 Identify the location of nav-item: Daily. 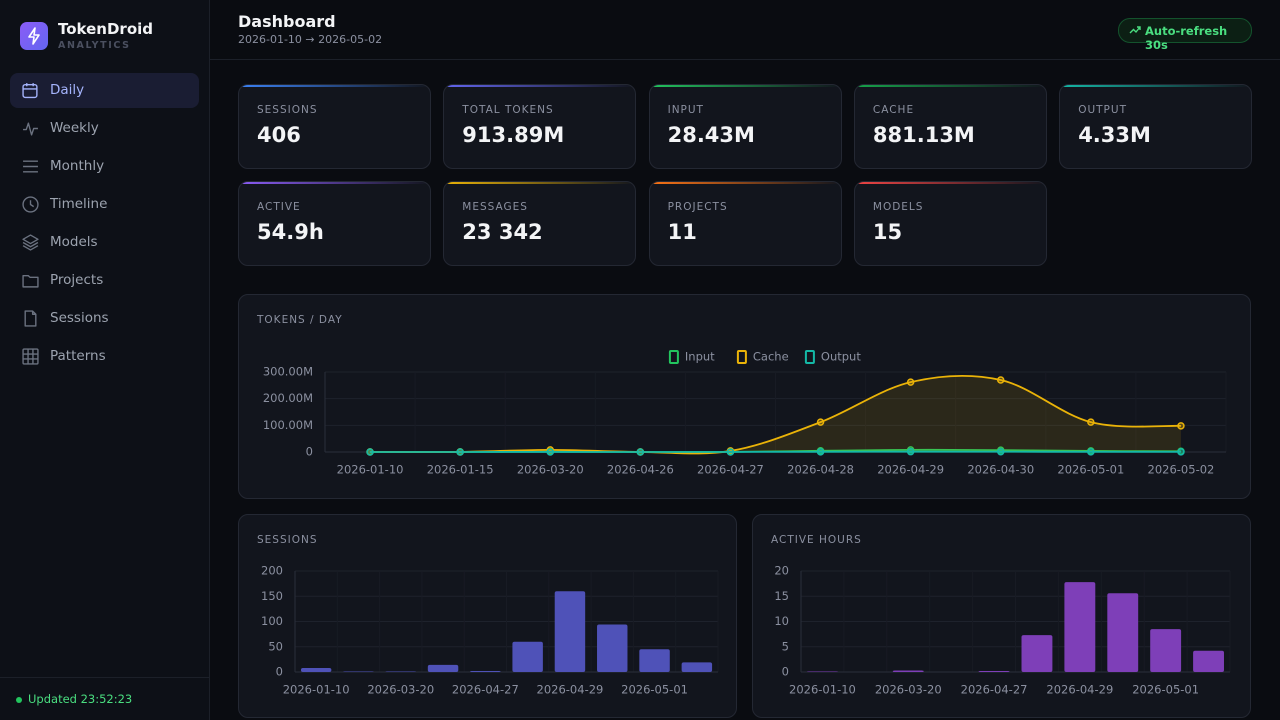
(104, 90).